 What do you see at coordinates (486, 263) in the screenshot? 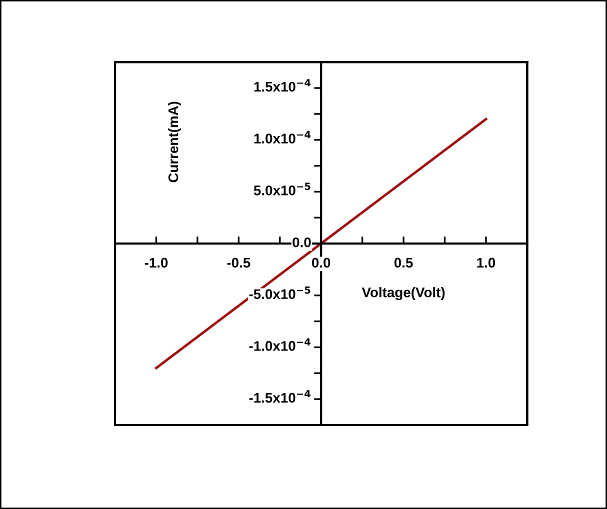
I see `x-tick-label: 1.0` at bounding box center [486, 263].